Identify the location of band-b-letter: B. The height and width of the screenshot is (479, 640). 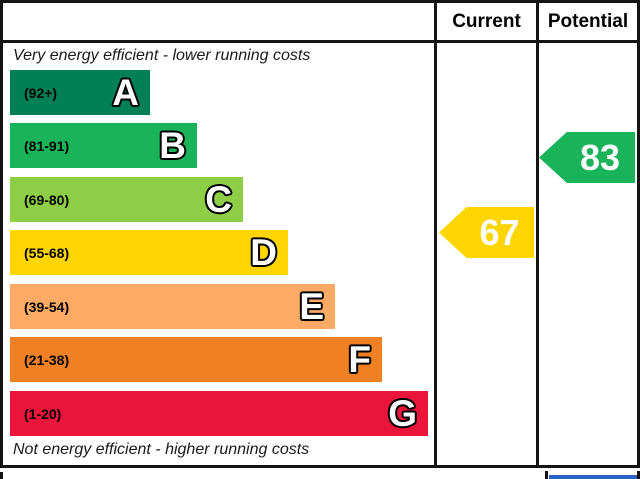
(172, 145).